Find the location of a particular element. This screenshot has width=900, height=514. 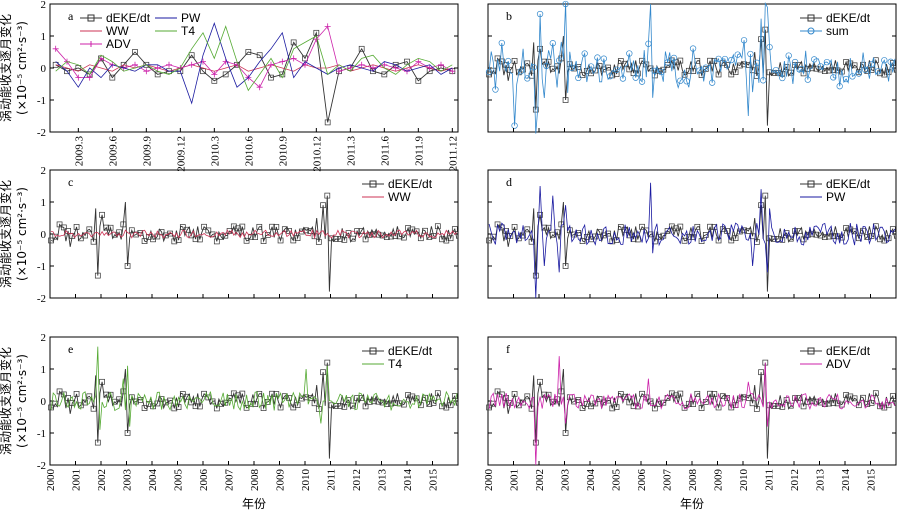

y-tick-label: 1 is located at coordinates (44, 37).